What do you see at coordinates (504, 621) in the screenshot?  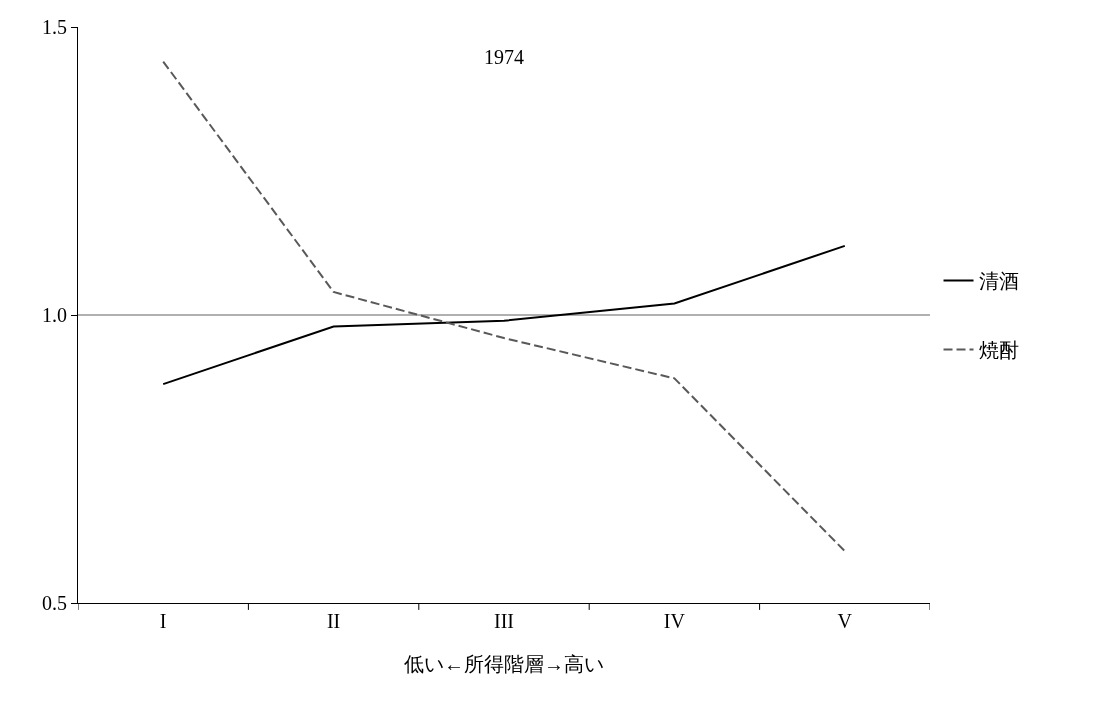 I see `x-tick-label: III` at bounding box center [504, 621].